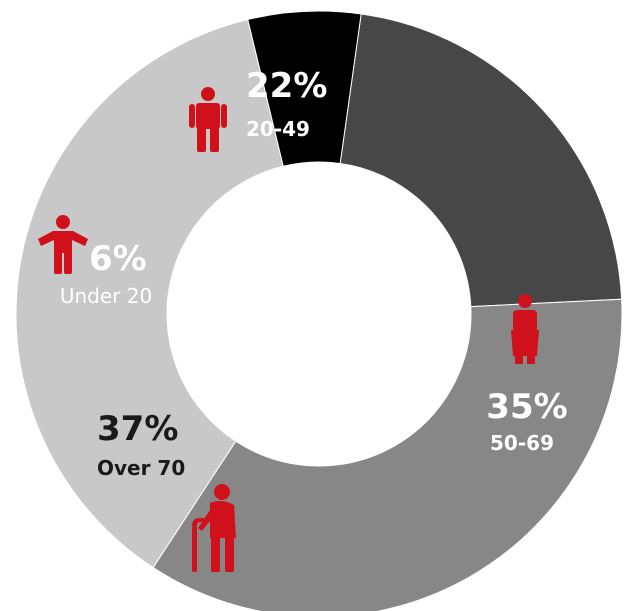 This screenshot has height=611, width=631. I want to click on slice-label-group-20-49: 22% 20-49, so click(258, 109).